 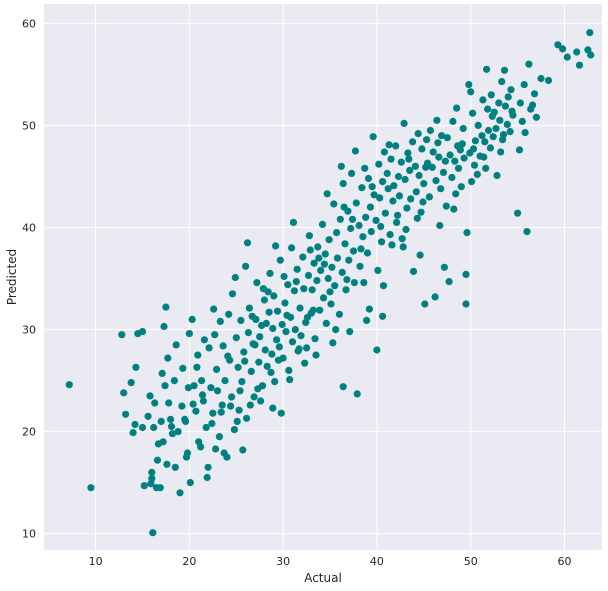 What do you see at coordinates (377, 561) in the screenshot?
I see `x-tick-label: 40` at bounding box center [377, 561].